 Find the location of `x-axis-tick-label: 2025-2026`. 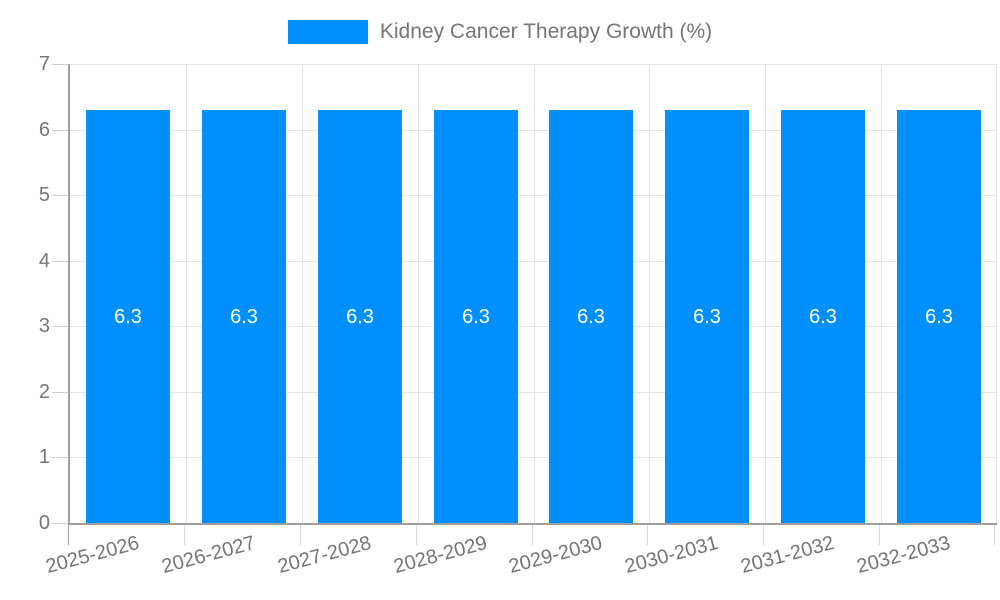

x-axis-tick-label: 2025-2026 is located at coordinates (92, 554).